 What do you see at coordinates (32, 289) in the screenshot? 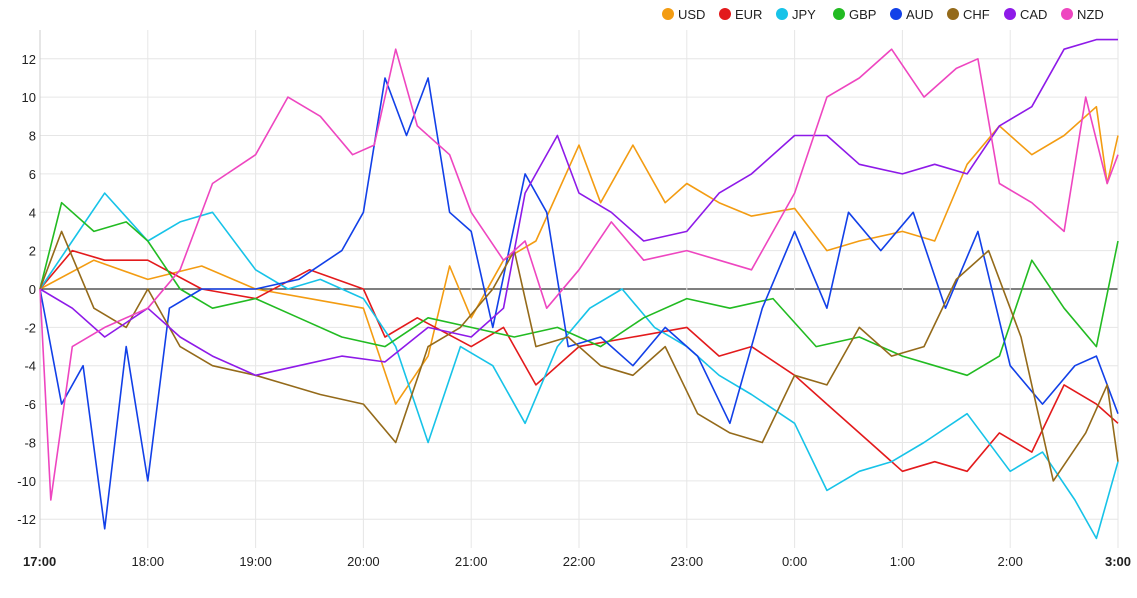
I see `y-tick-label: 0` at bounding box center [32, 289].